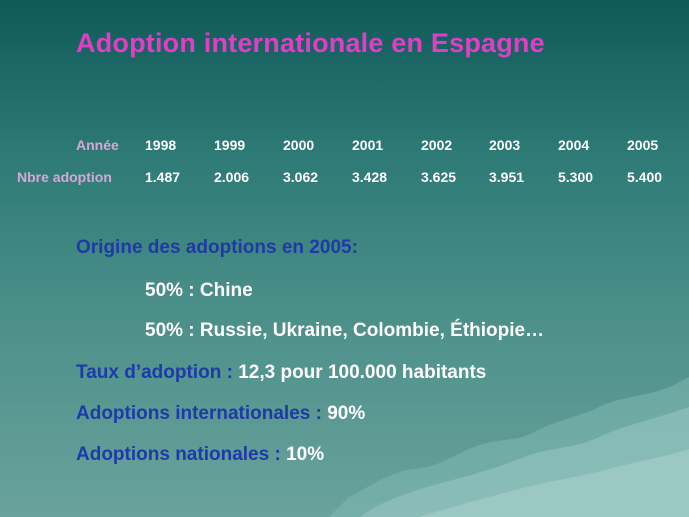 This screenshot has height=517, width=689. I want to click on international-adoptions-value: 90%, so click(346, 413).